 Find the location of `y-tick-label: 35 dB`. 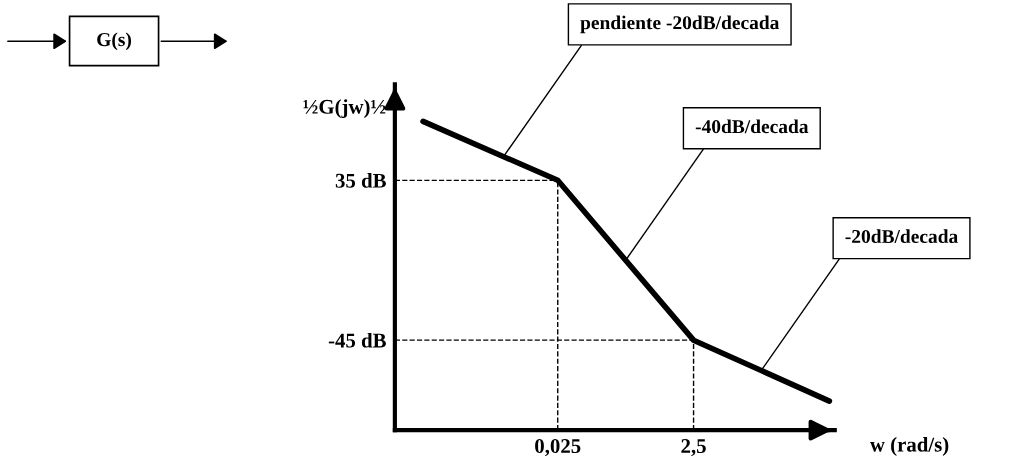

y-tick-label: 35 dB is located at coordinates (360, 180).